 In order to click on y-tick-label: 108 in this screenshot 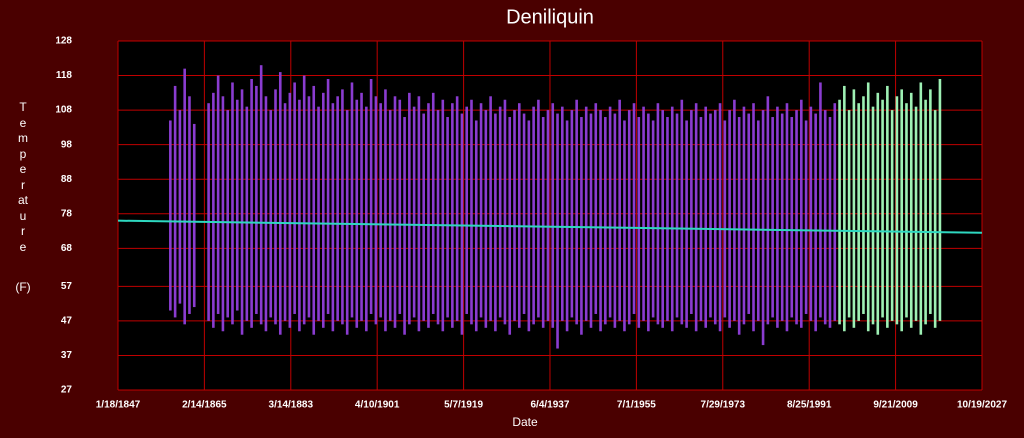, I will do `click(63, 110)`.